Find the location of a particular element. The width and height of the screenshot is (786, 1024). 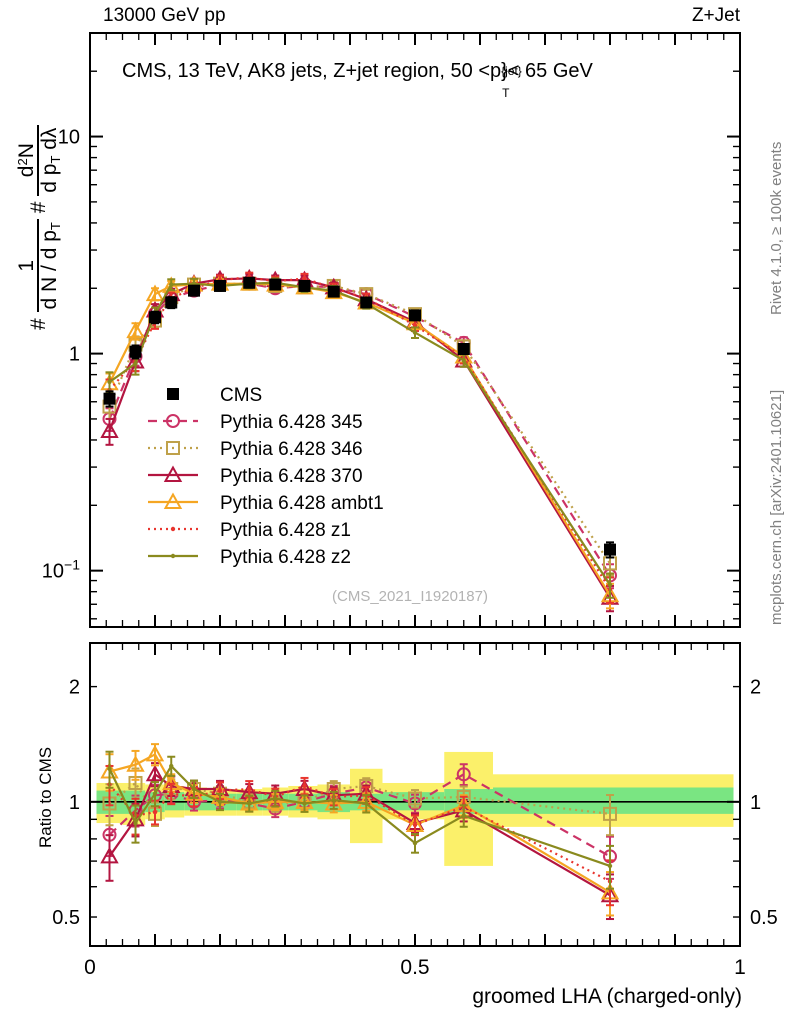

ratio-series-pythia-6-428-z2 is located at coordinates (359, 820).